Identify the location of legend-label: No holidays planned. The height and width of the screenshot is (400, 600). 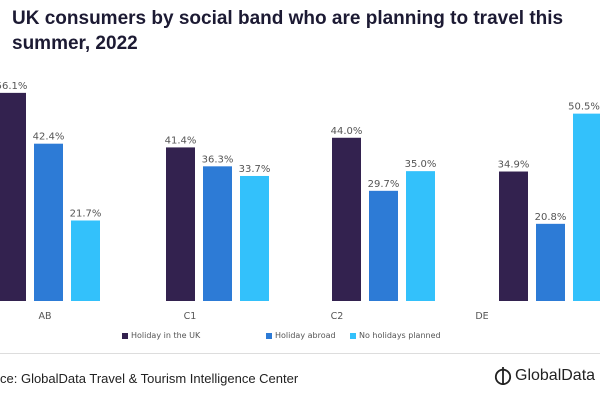
(400, 335).